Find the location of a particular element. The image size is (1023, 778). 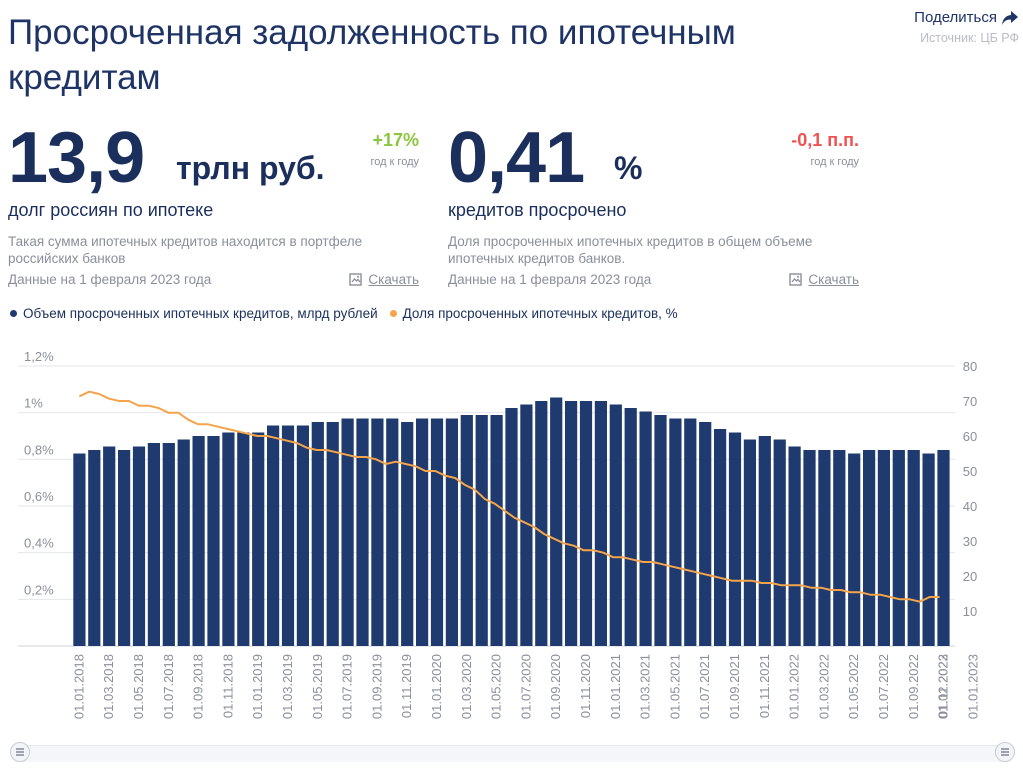

download-label: Скачать is located at coordinates (393, 279).